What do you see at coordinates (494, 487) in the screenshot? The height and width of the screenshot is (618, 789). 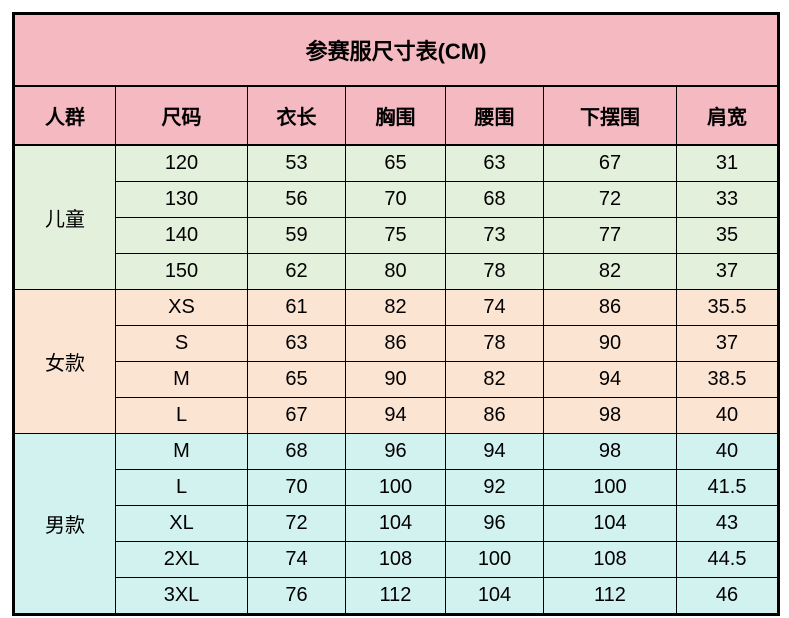 I see `table-cell: 92` at bounding box center [494, 487].